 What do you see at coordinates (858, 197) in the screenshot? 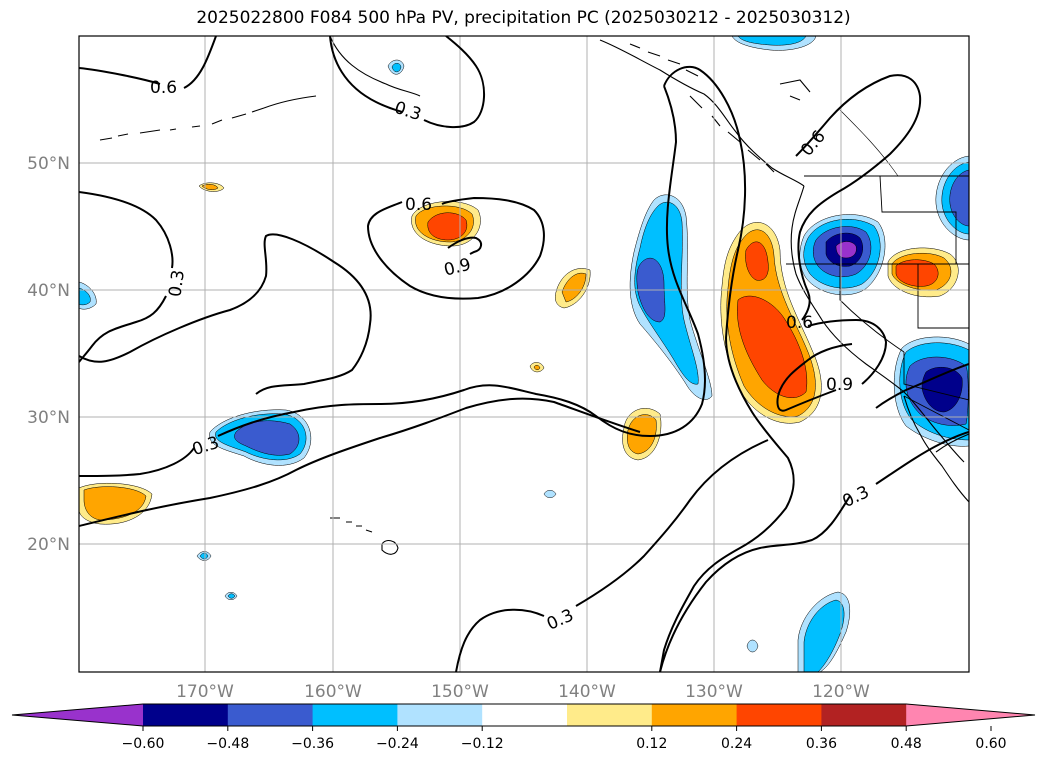
I see `pv-contour-0.6-lobe` at bounding box center [858, 197].